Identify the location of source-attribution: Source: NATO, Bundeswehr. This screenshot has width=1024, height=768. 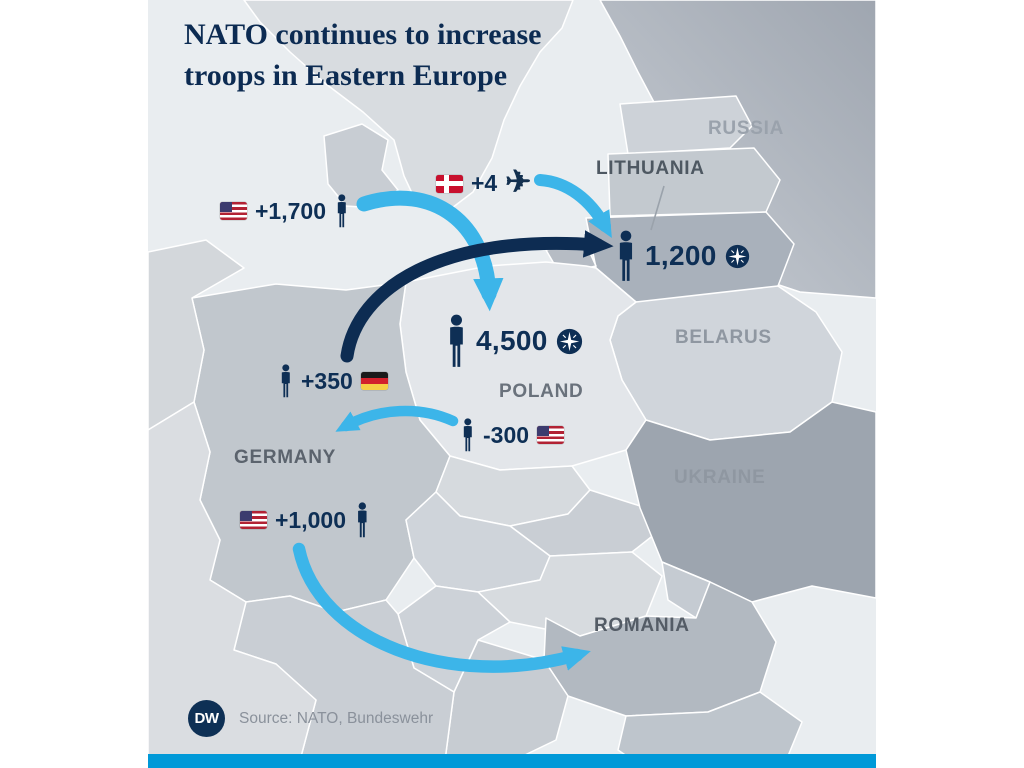
(336, 718).